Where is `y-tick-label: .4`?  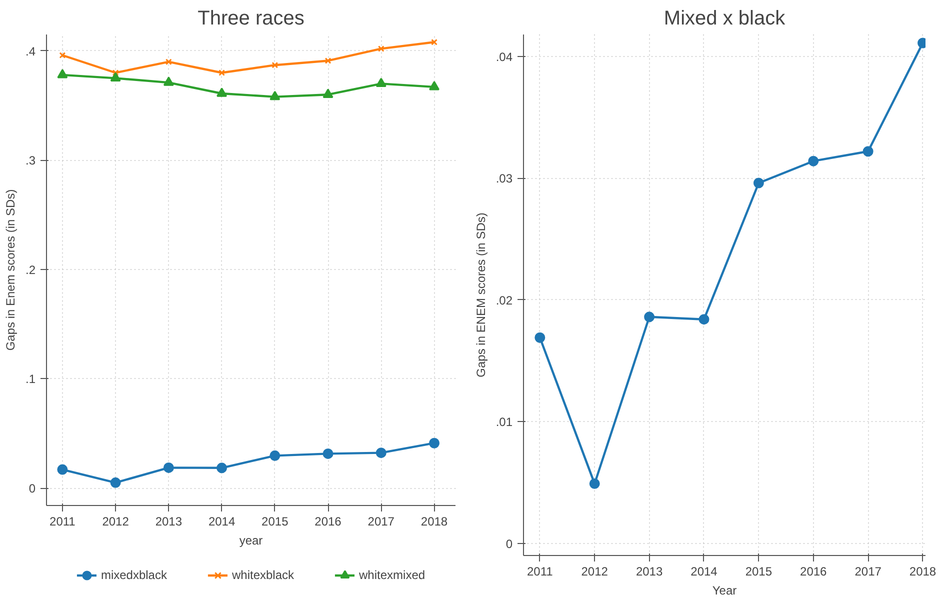 y-tick-label: .4 is located at coordinates (30, 51).